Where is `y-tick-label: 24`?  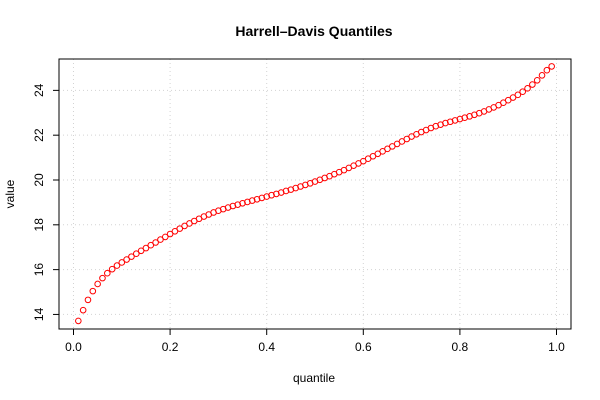
y-tick-label: 24 is located at coordinates (39, 90).